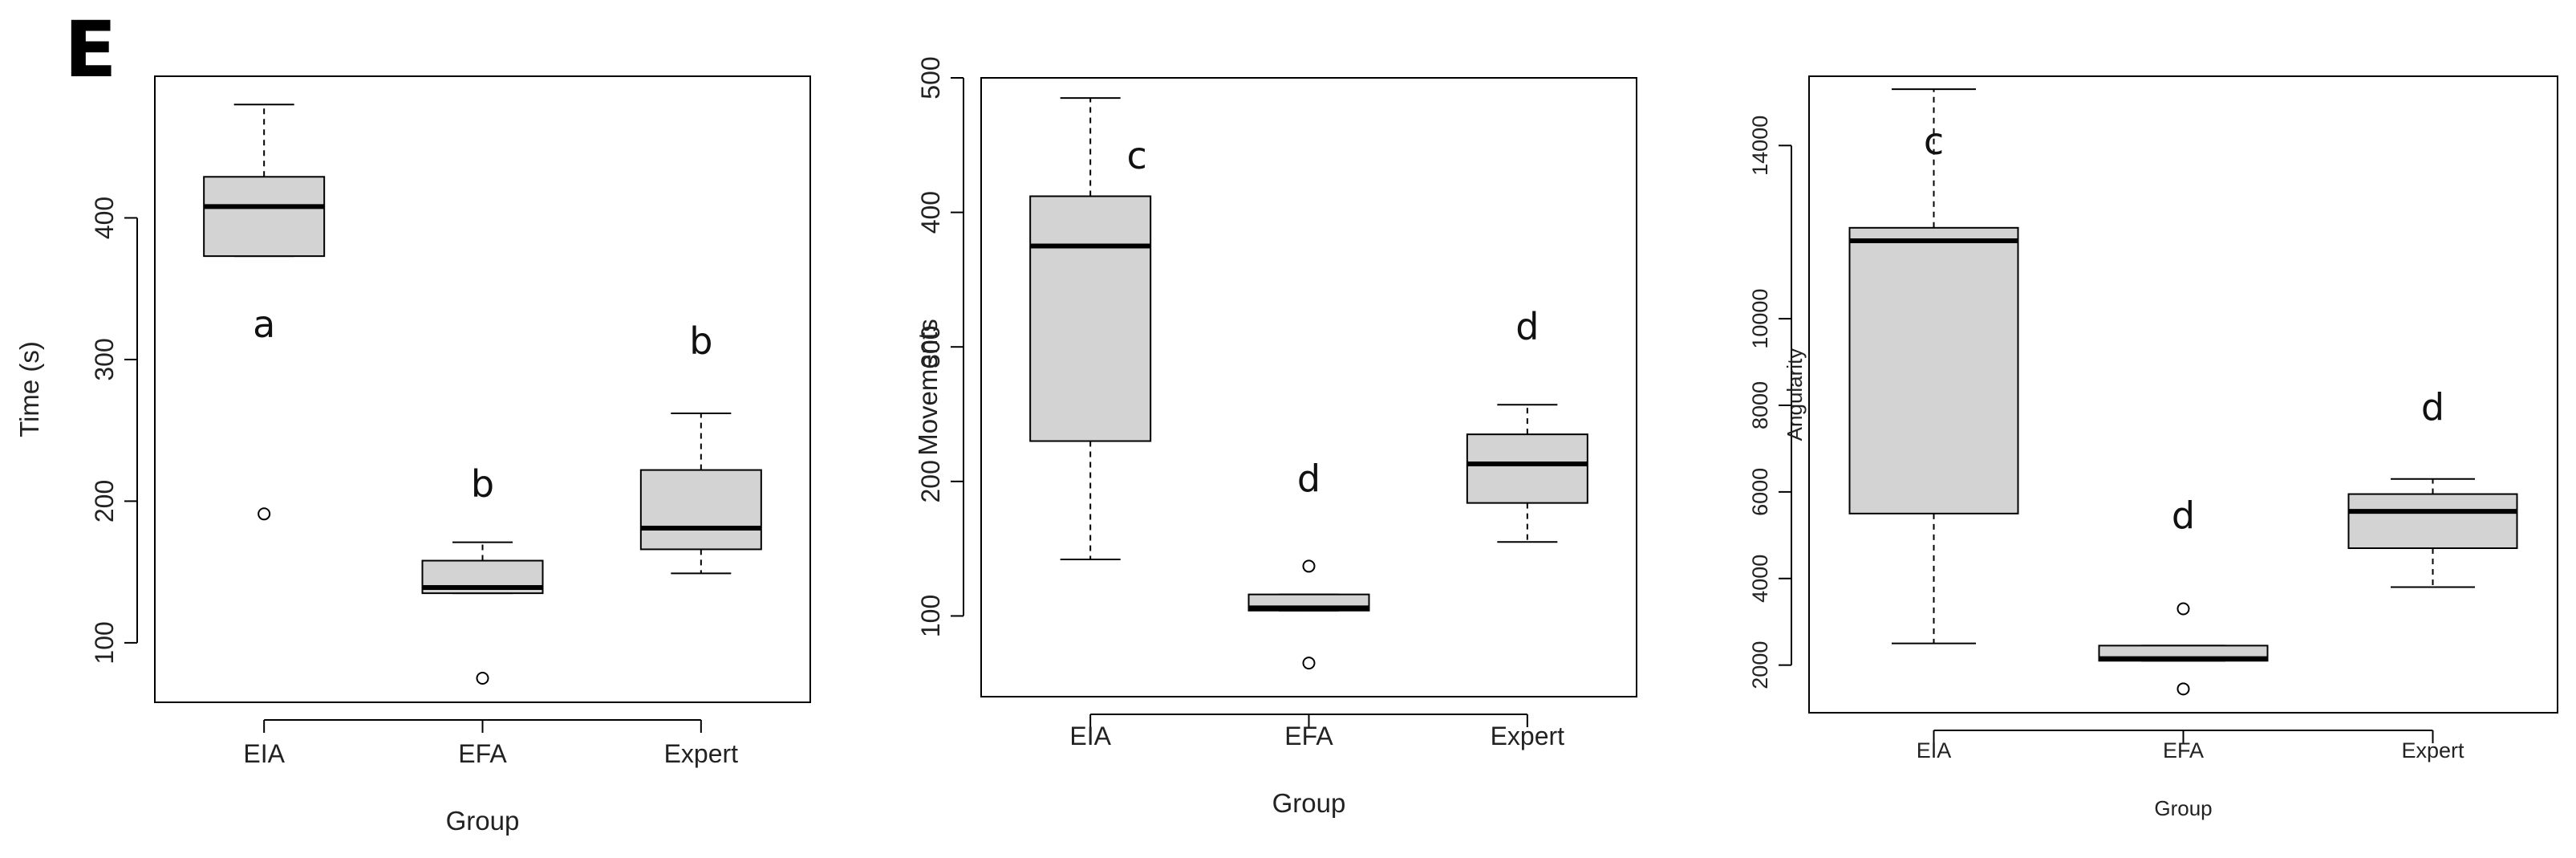 This screenshot has width=2576, height=858. I want to click on y-tick-label: 10000, so click(1760, 319).